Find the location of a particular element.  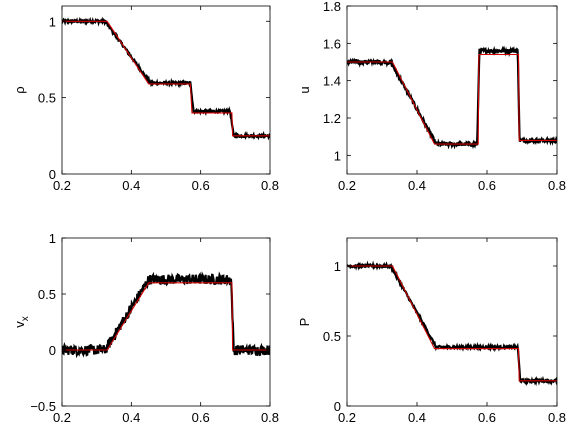

y-tick-label: 1.2 is located at coordinates (332, 118).